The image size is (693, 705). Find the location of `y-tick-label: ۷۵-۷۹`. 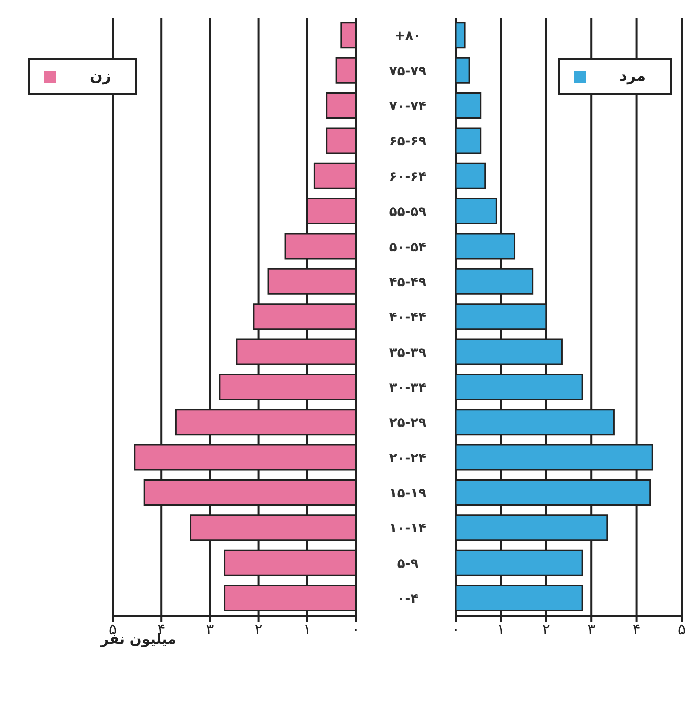

y-tick-label: ۷۵-۷۹ is located at coordinates (408, 72).